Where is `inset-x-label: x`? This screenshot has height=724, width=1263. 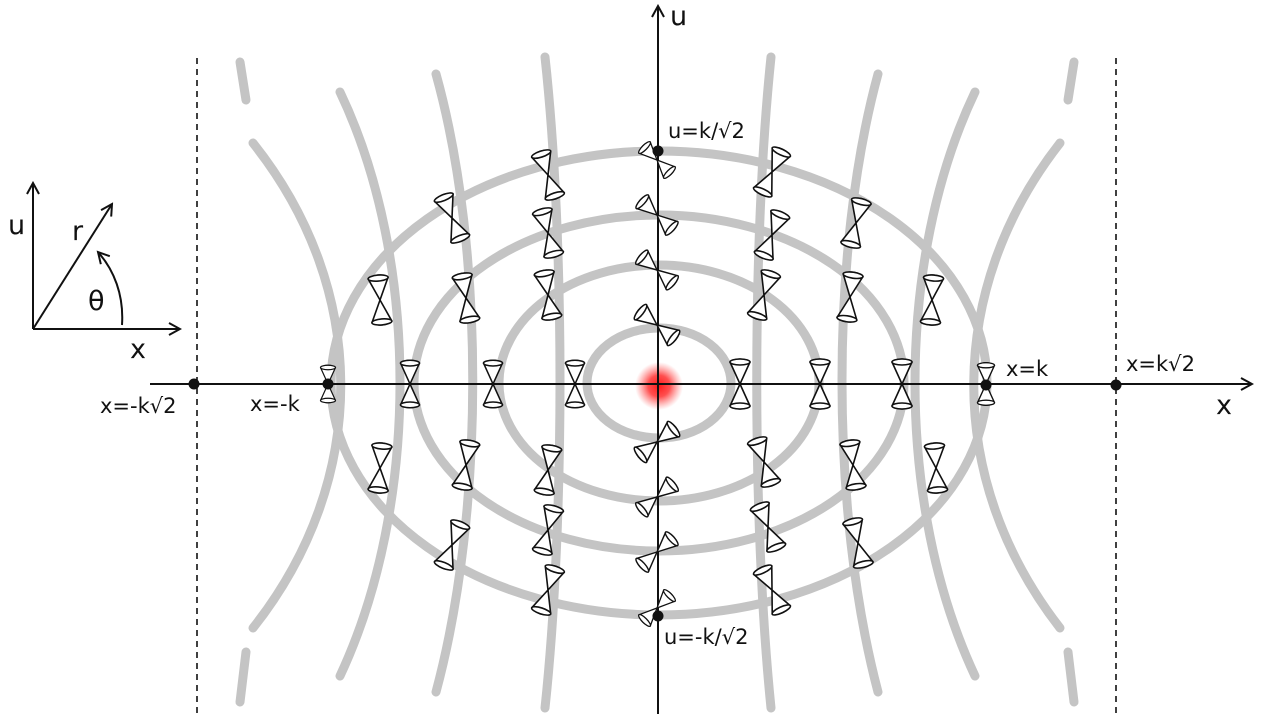
inset-x-label: x is located at coordinates (138, 349).